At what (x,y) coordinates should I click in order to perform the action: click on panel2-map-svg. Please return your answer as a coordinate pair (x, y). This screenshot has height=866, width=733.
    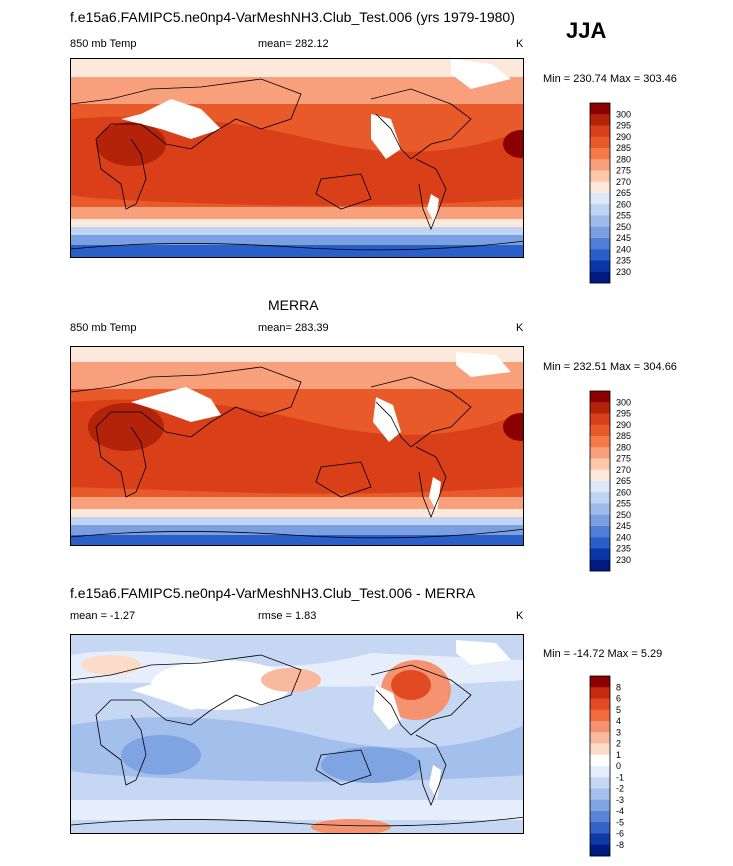
    Looking at the image, I should click on (297, 446).